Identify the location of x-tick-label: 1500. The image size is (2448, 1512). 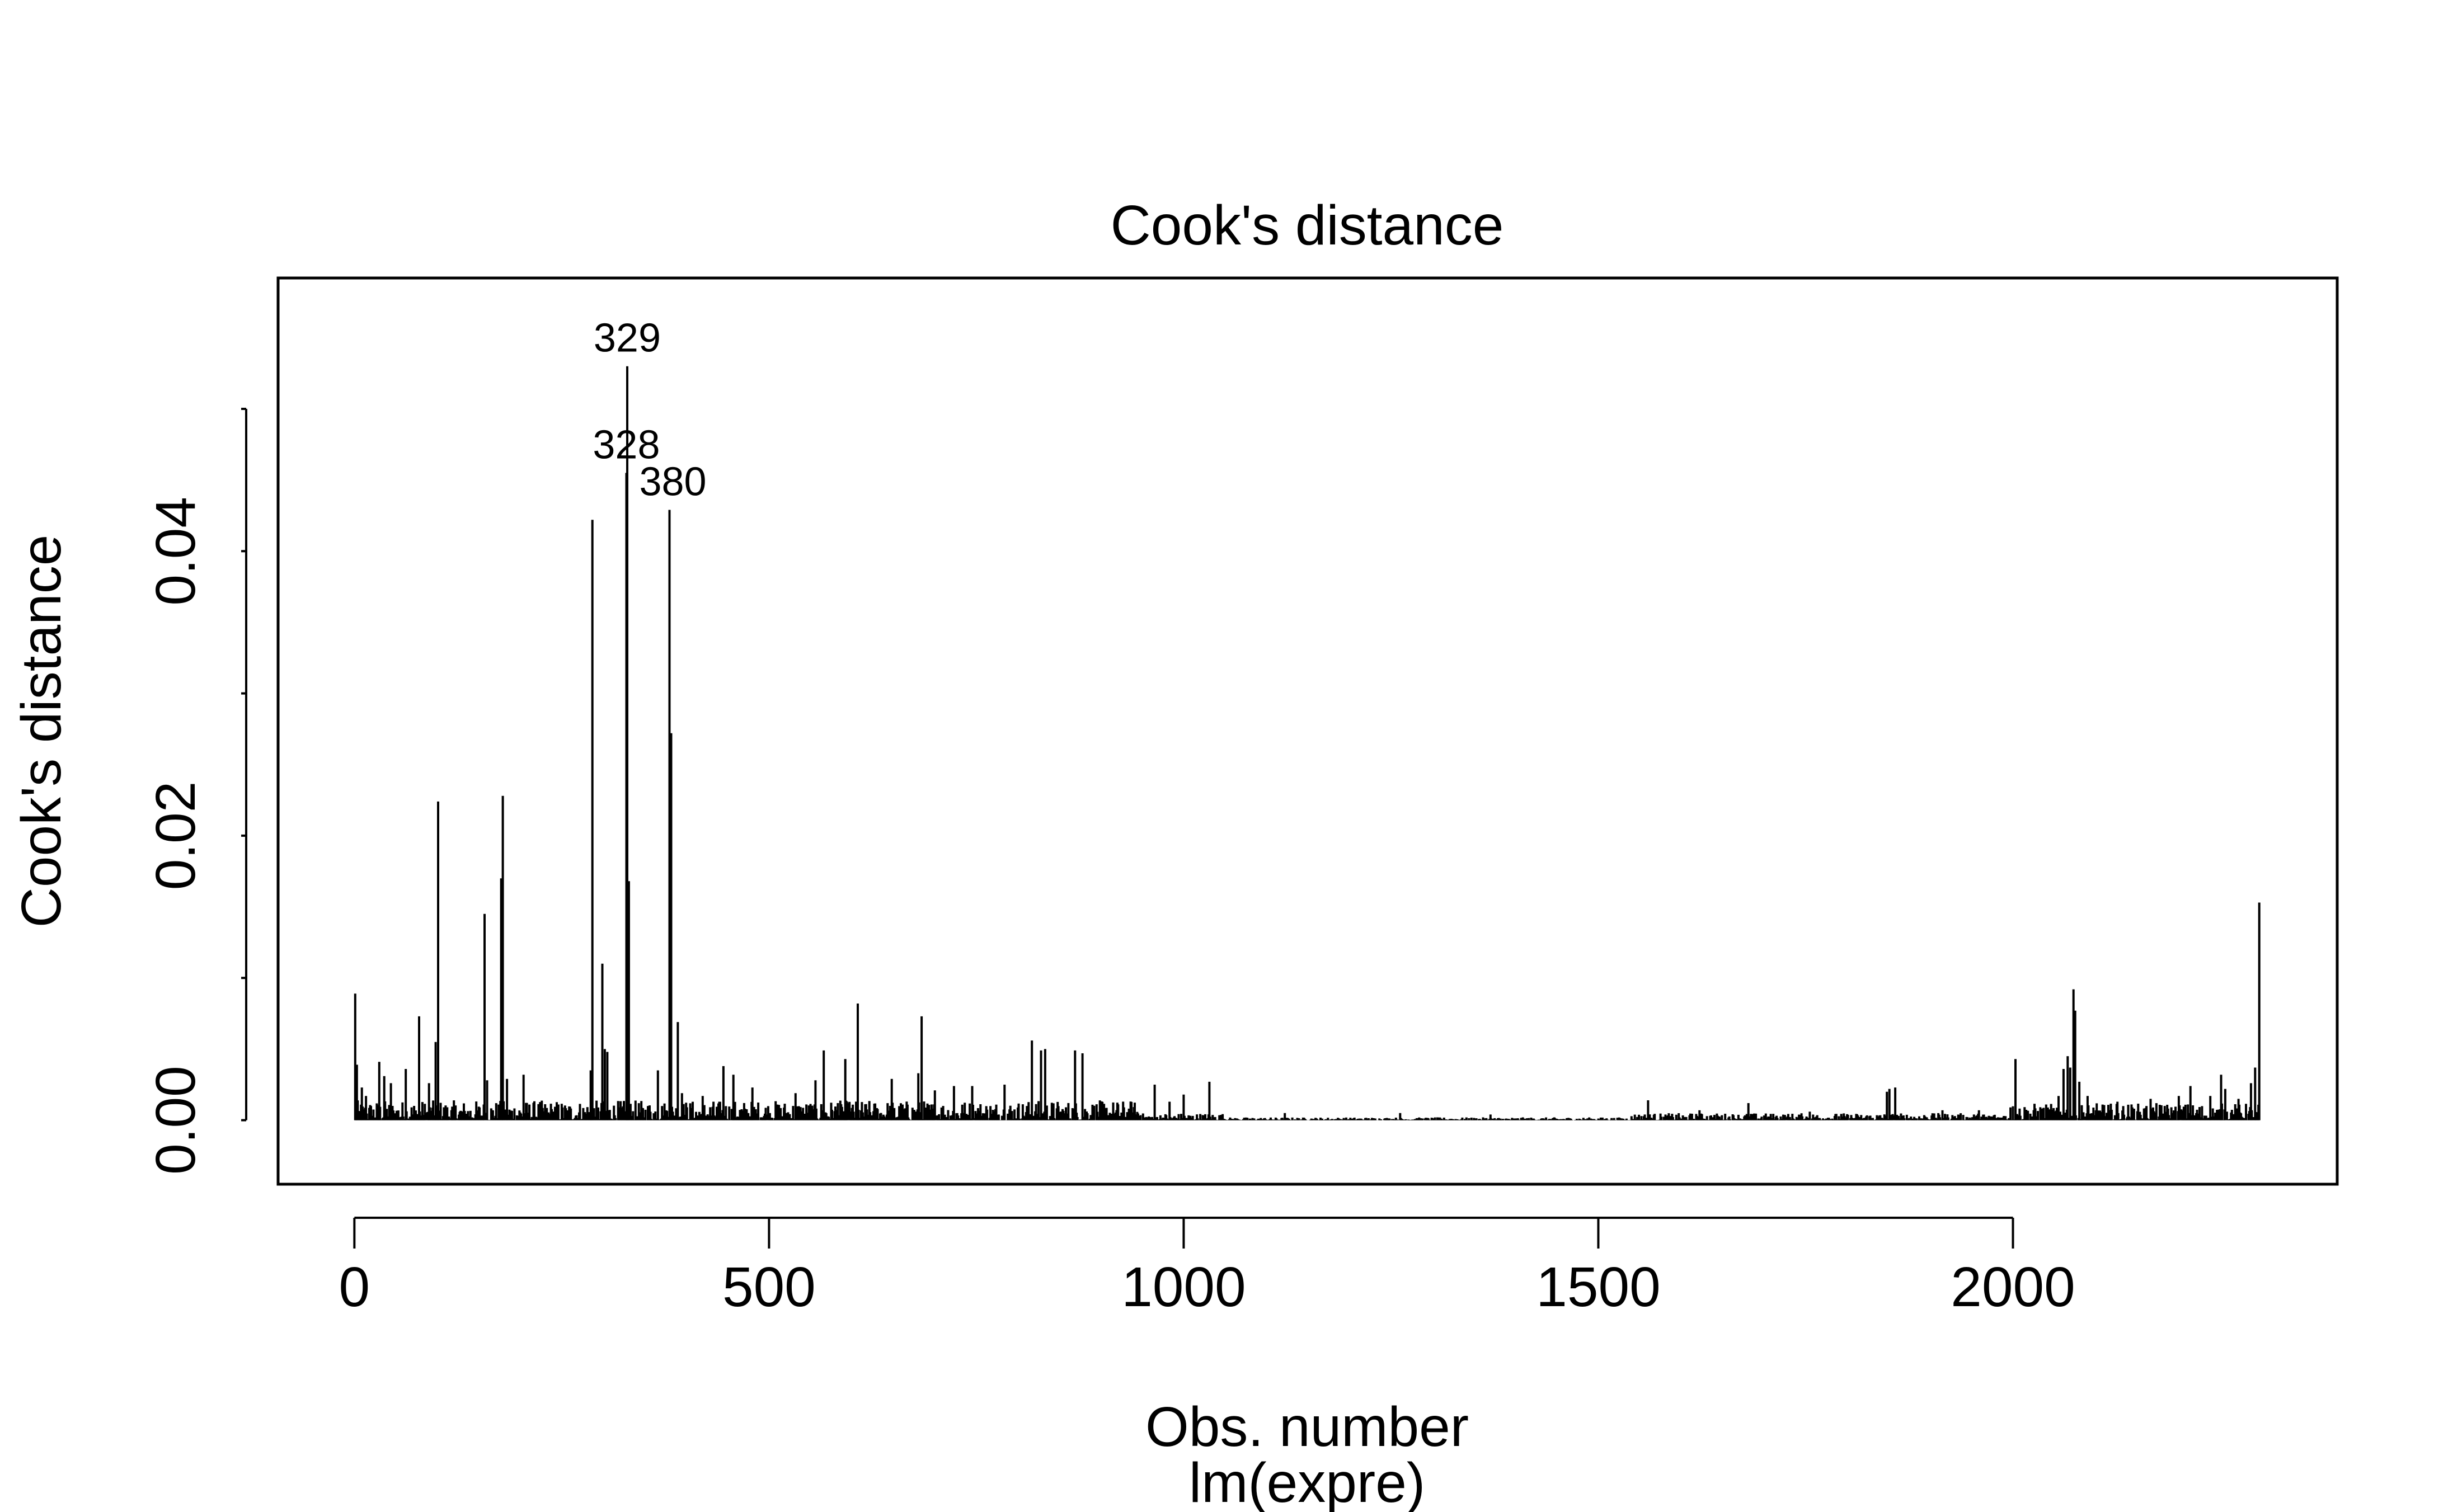
(1598, 1287).